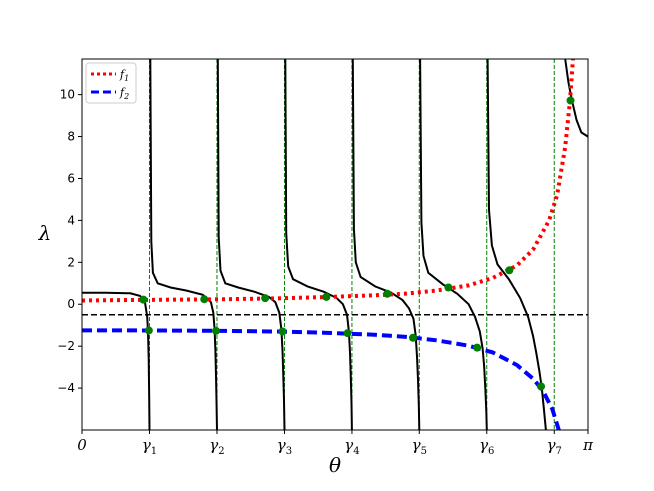 The height and width of the screenshot is (491, 654). I want to click on x-tick-label-8: π, so click(588, 445).